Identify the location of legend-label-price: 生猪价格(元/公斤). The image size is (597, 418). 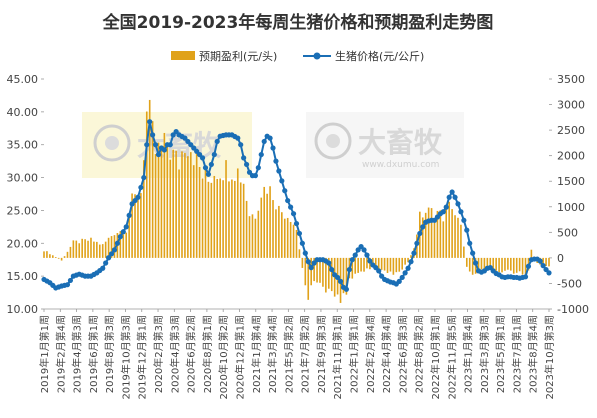
(379, 56).